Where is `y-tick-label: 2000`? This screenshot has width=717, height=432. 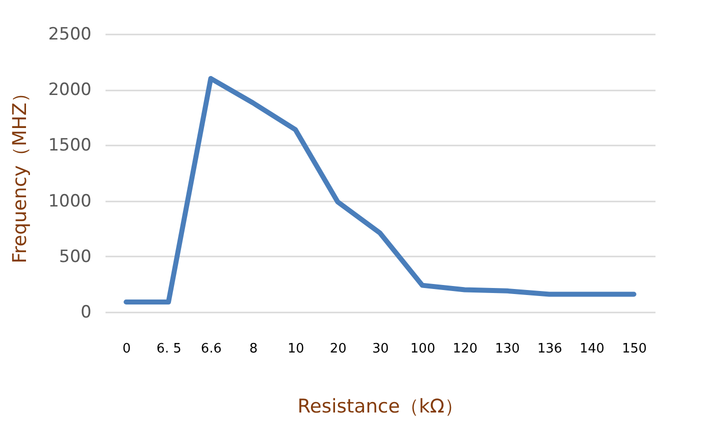
y-tick-label: 2000 is located at coordinates (70, 90).